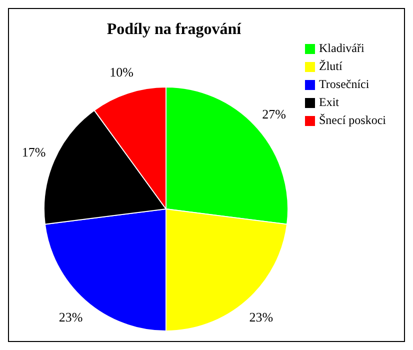  I want to click on legend-label: Šnecí poskoci, so click(352, 120).